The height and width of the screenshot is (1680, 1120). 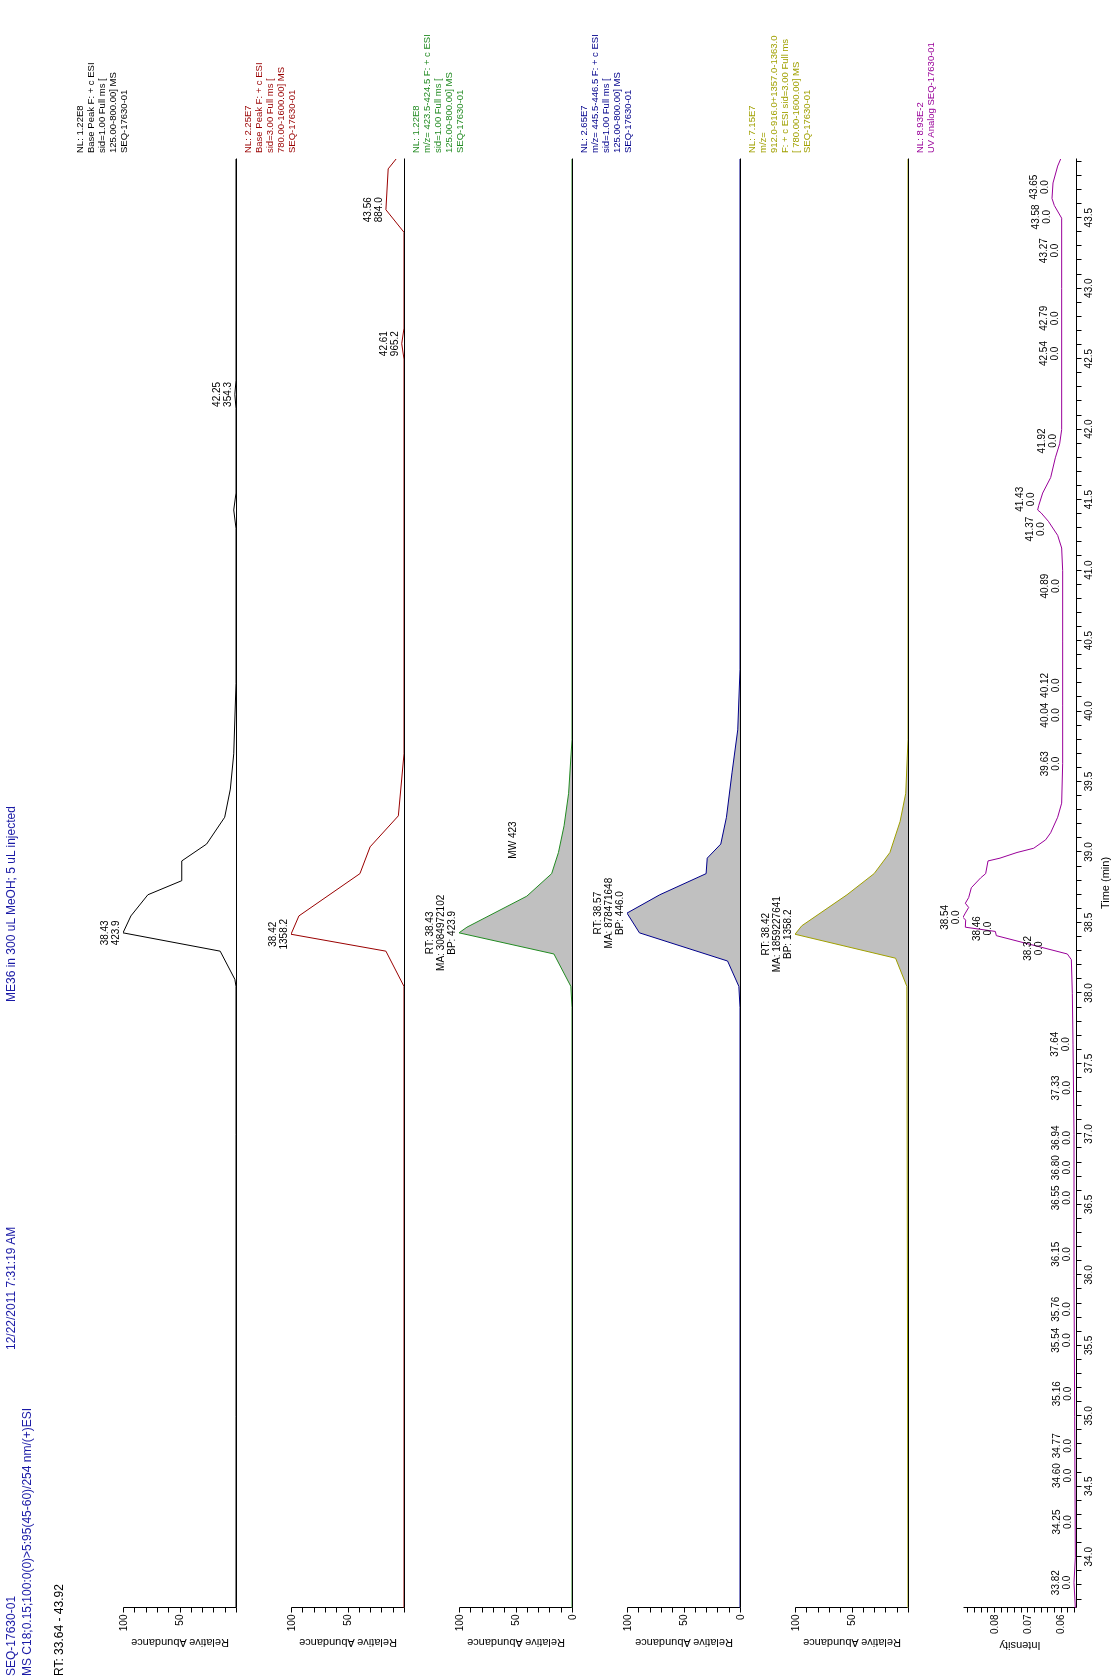 What do you see at coordinates (982, 928) in the screenshot?
I see `annotation: 38.46 0.0` at bounding box center [982, 928].